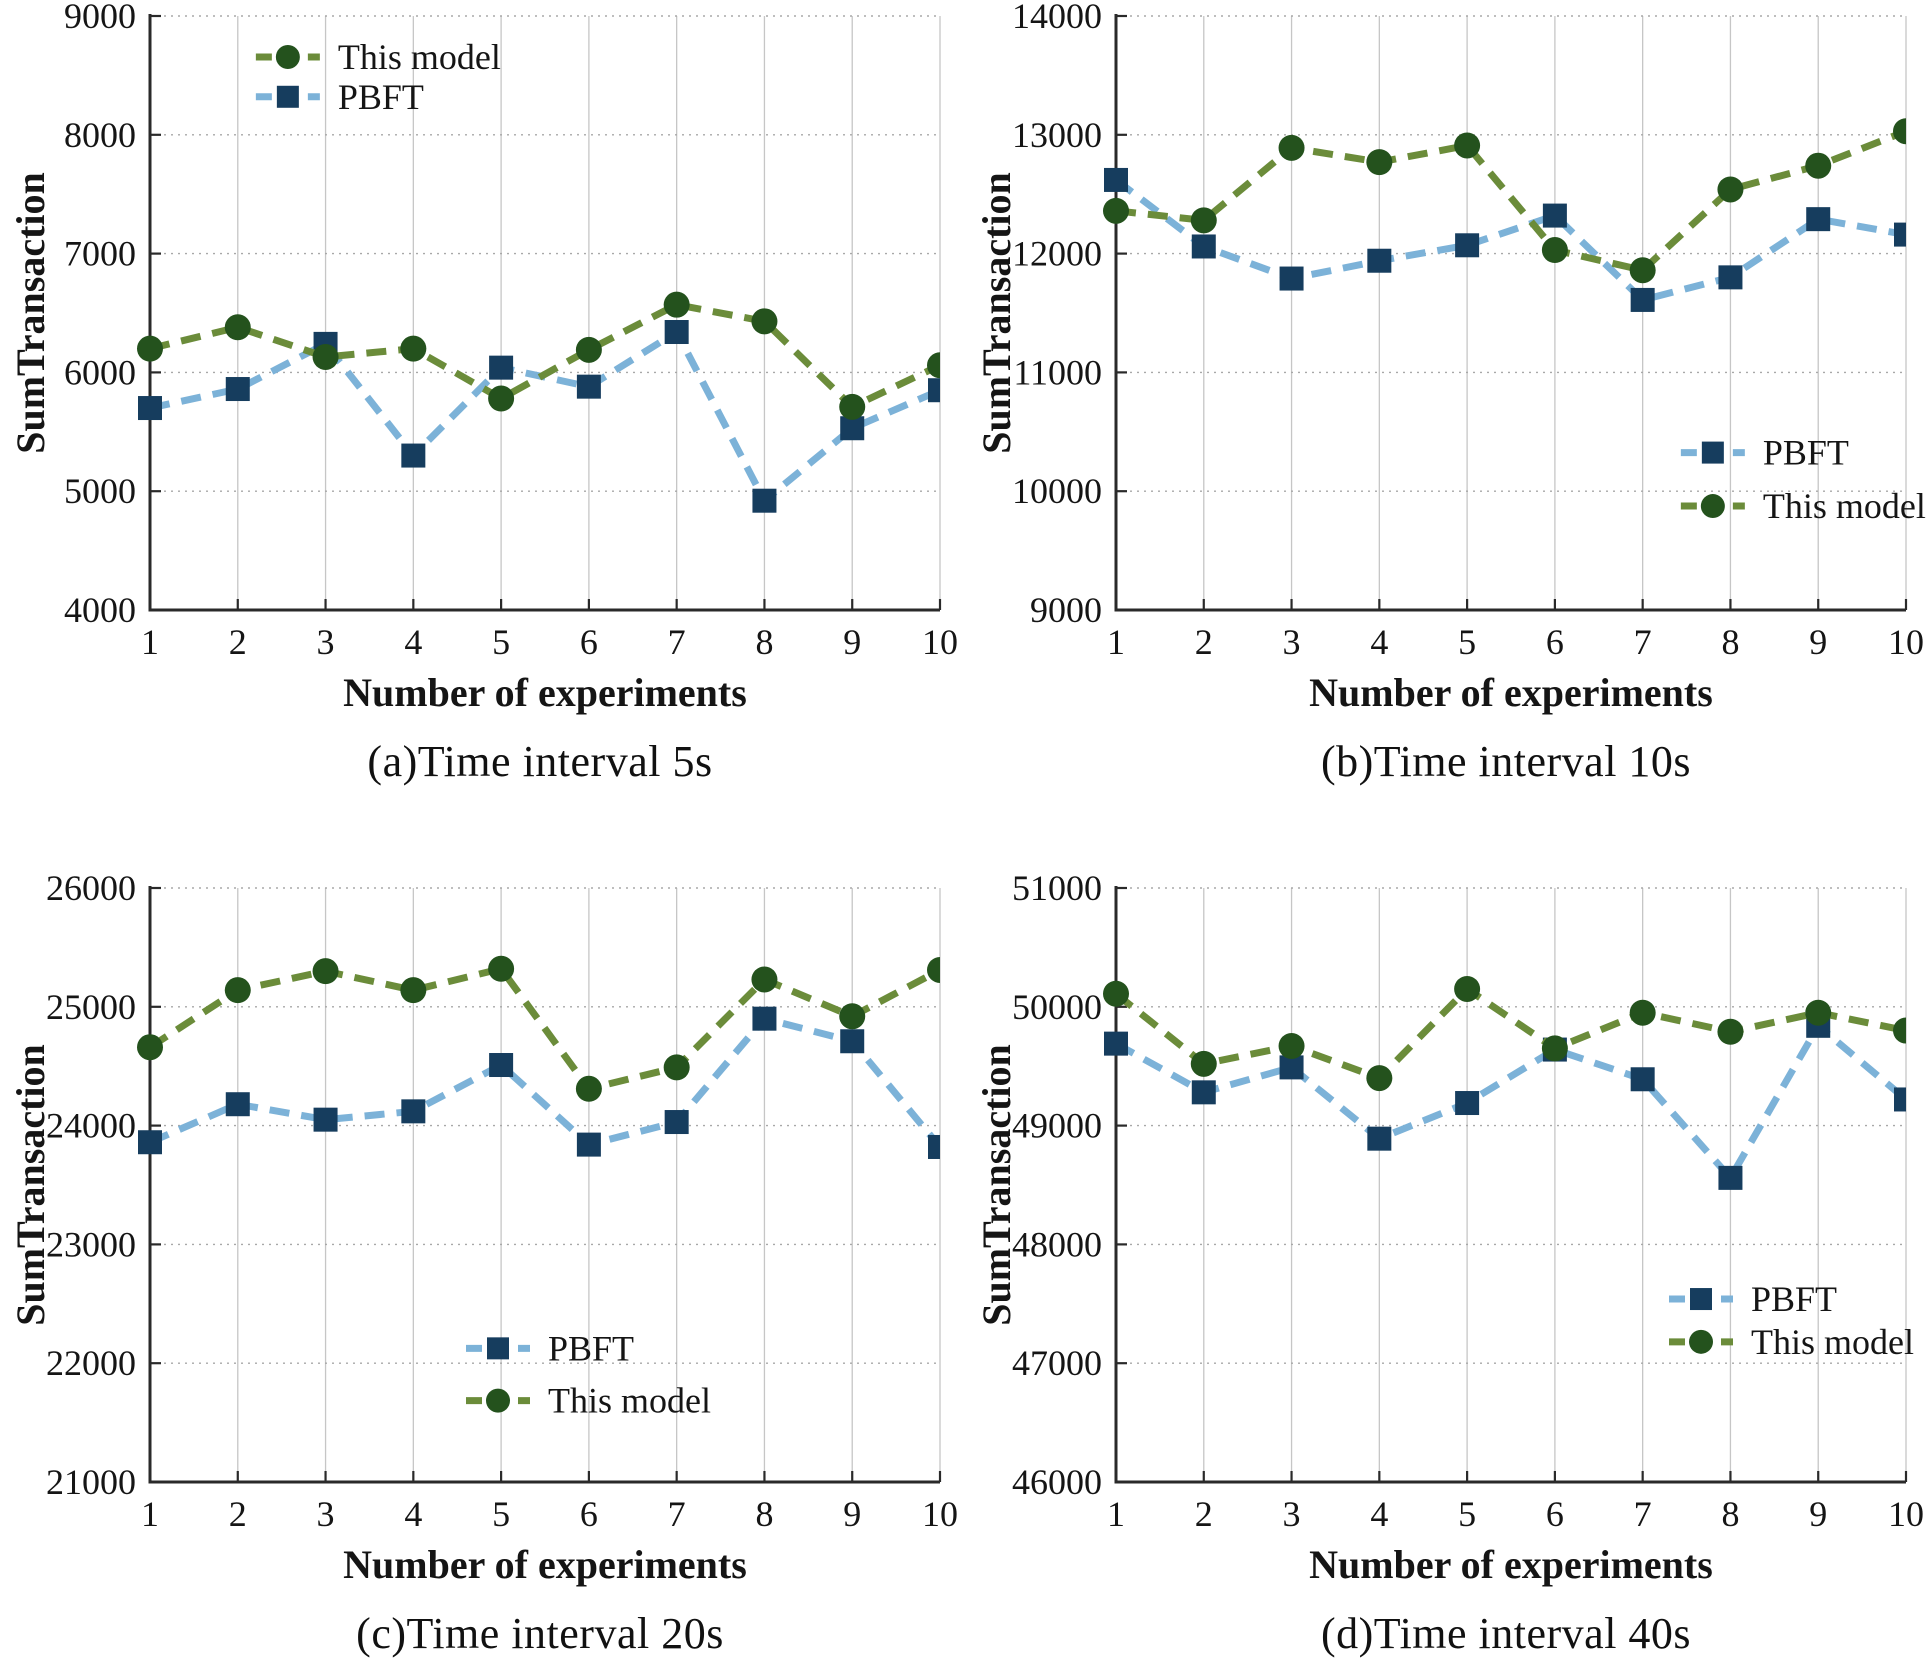 Image resolution: width=1932 pixels, height=1673 pixels. What do you see at coordinates (1555, 1514) in the screenshot?
I see `svg-text: 6` at bounding box center [1555, 1514].